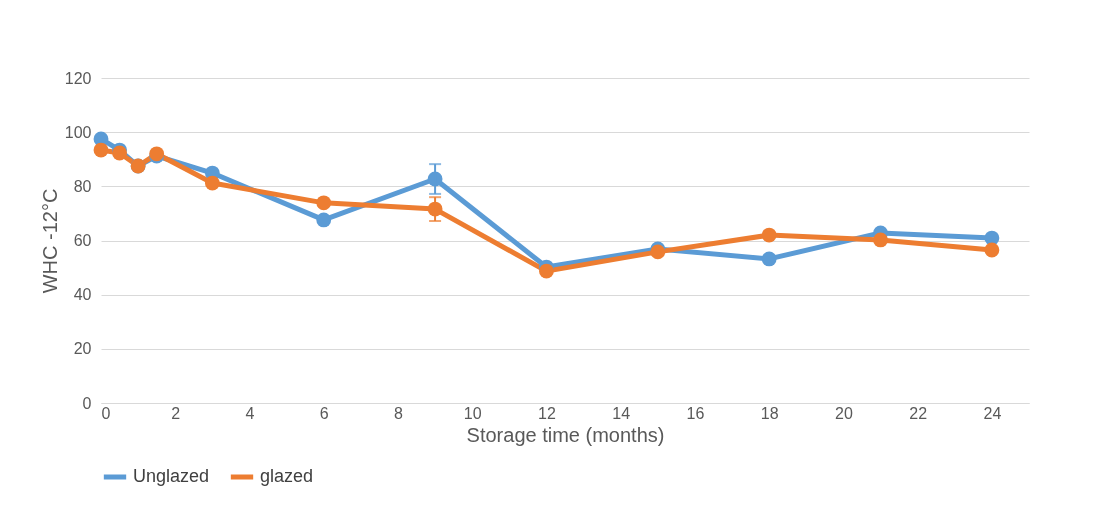 The width and height of the screenshot is (1097, 509). What do you see at coordinates (324, 413) in the screenshot?
I see `x-tick-label: 6` at bounding box center [324, 413].